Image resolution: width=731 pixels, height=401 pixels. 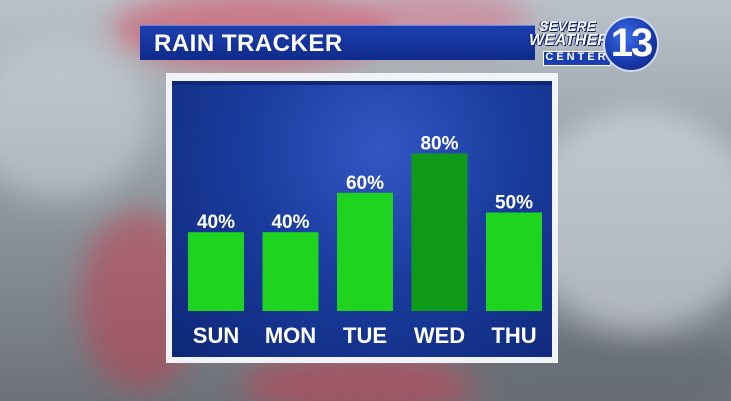 What do you see at coordinates (290, 271) in the screenshot?
I see `bar-mon` at bounding box center [290, 271].